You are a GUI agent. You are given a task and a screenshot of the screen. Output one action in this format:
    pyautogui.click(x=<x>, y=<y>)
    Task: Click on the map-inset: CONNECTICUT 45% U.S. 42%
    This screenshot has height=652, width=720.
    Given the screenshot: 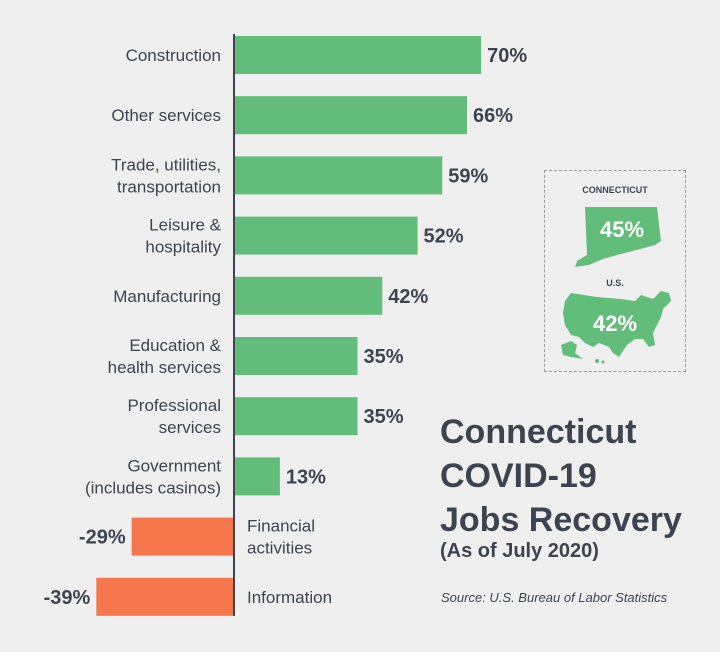 What is the action you would take?
    pyautogui.click(x=615, y=271)
    